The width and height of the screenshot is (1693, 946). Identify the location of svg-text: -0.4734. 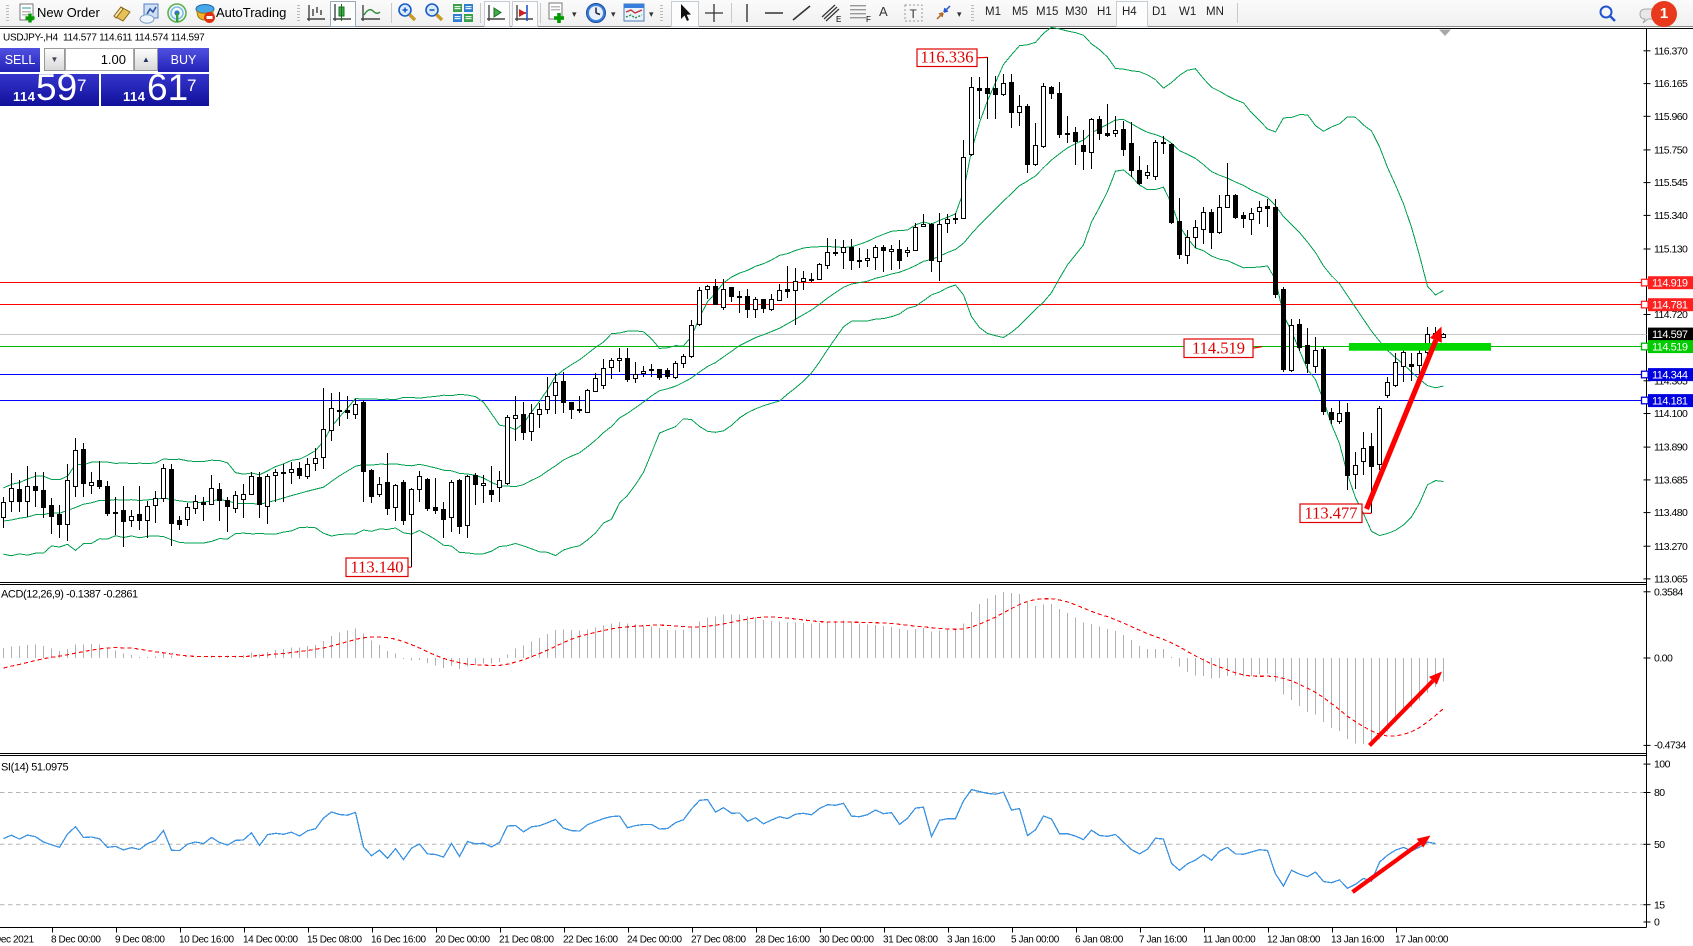
(1670, 745).